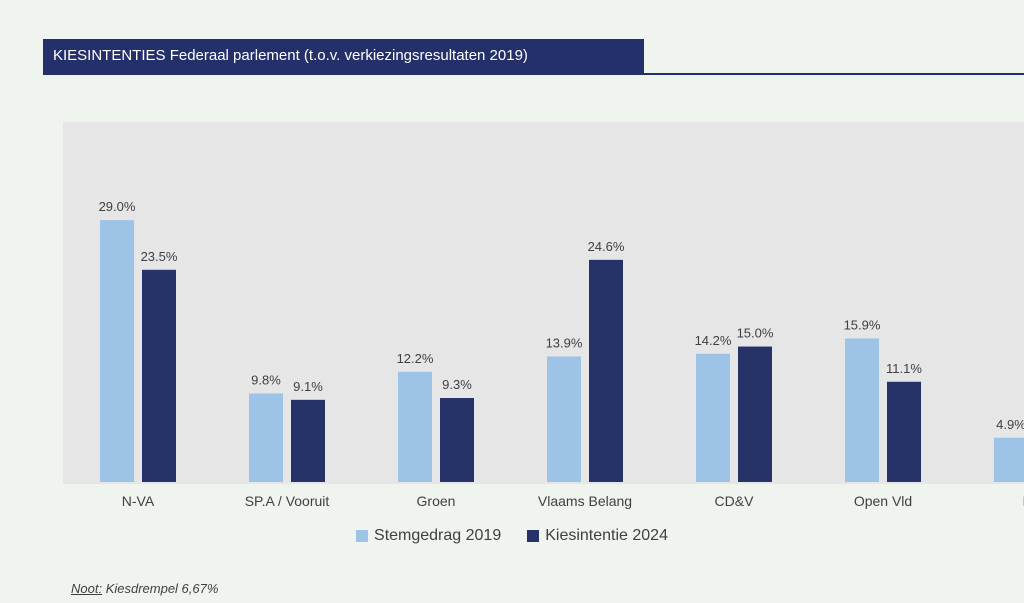 The width and height of the screenshot is (1024, 603). I want to click on title-underline, so click(533, 74).